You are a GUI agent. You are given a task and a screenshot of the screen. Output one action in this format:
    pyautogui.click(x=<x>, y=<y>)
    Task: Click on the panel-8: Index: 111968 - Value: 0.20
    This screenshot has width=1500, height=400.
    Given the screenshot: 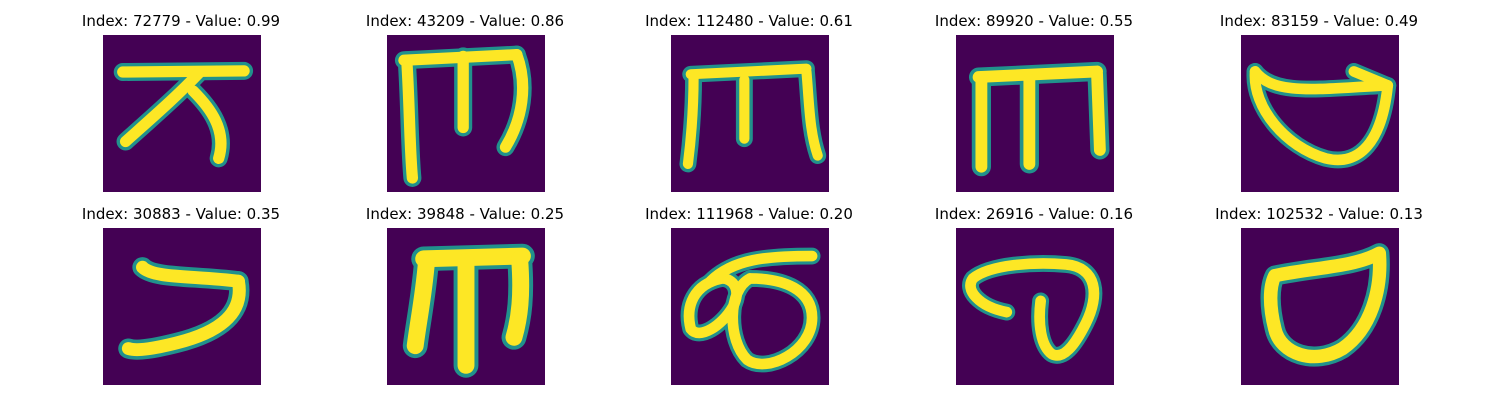 What is the action you would take?
    pyautogui.click(x=749, y=289)
    